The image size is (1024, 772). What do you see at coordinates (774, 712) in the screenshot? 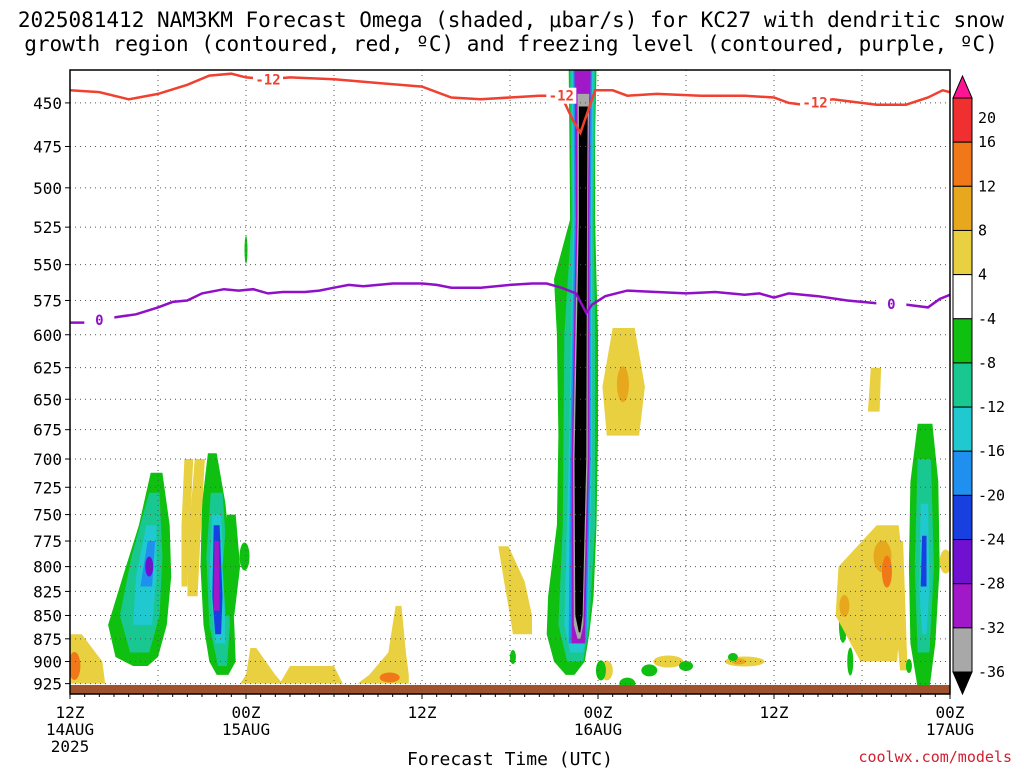
I see `x-tick-label: 12Z` at bounding box center [774, 712].